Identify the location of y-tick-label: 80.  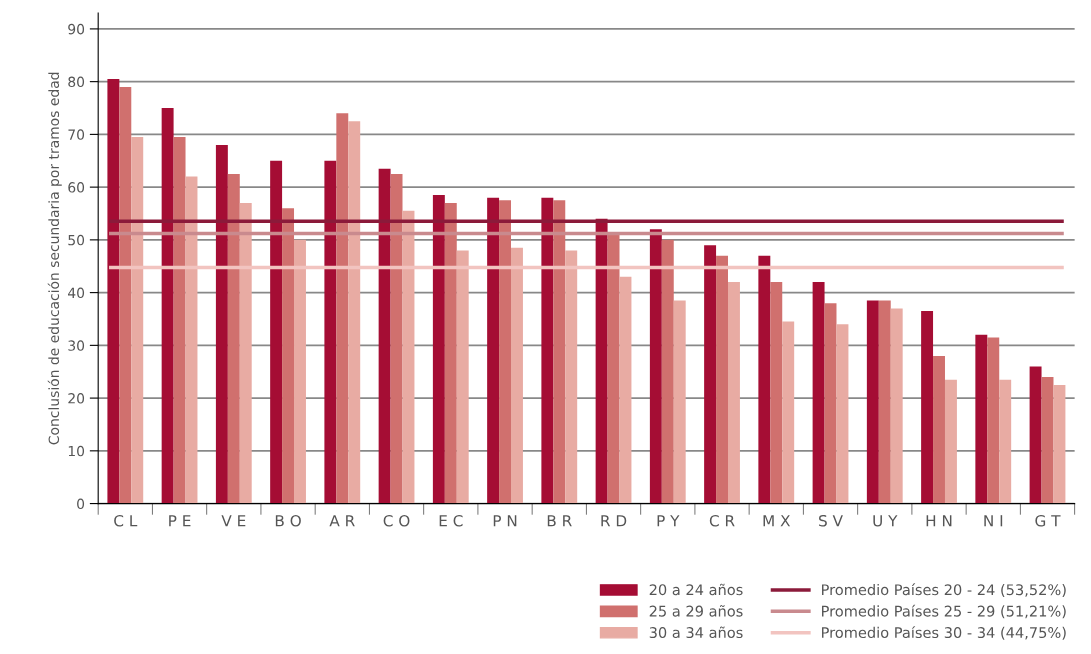
(76, 82).